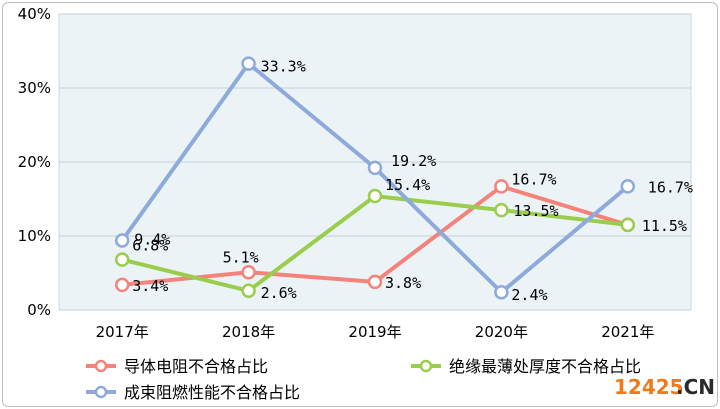  What do you see at coordinates (34, 236) in the screenshot?
I see `y-tick-label: 10%` at bounding box center [34, 236].